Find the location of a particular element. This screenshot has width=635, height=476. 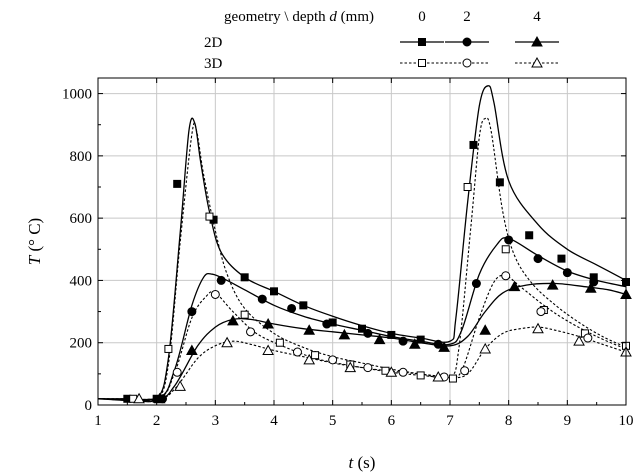

legend-2d-d0-marker is located at coordinates (422, 42).